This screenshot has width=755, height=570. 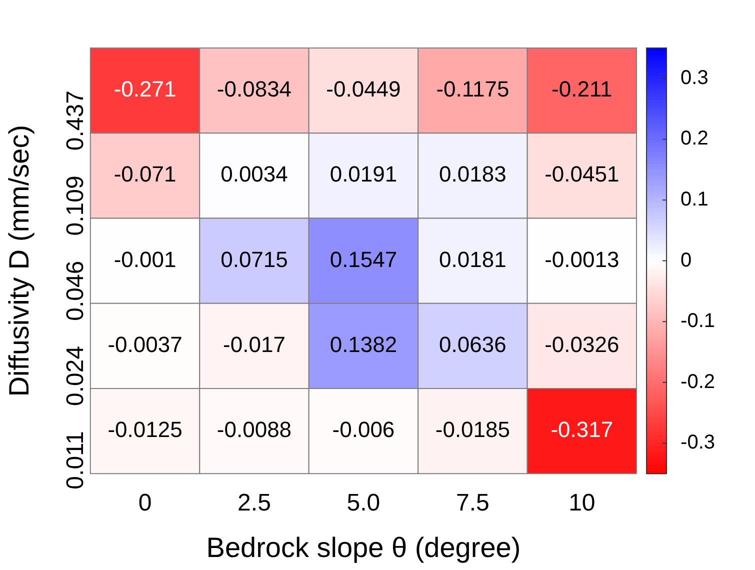 What do you see at coordinates (363, 89) in the screenshot?
I see `data-label: -0.0449` at bounding box center [363, 89].